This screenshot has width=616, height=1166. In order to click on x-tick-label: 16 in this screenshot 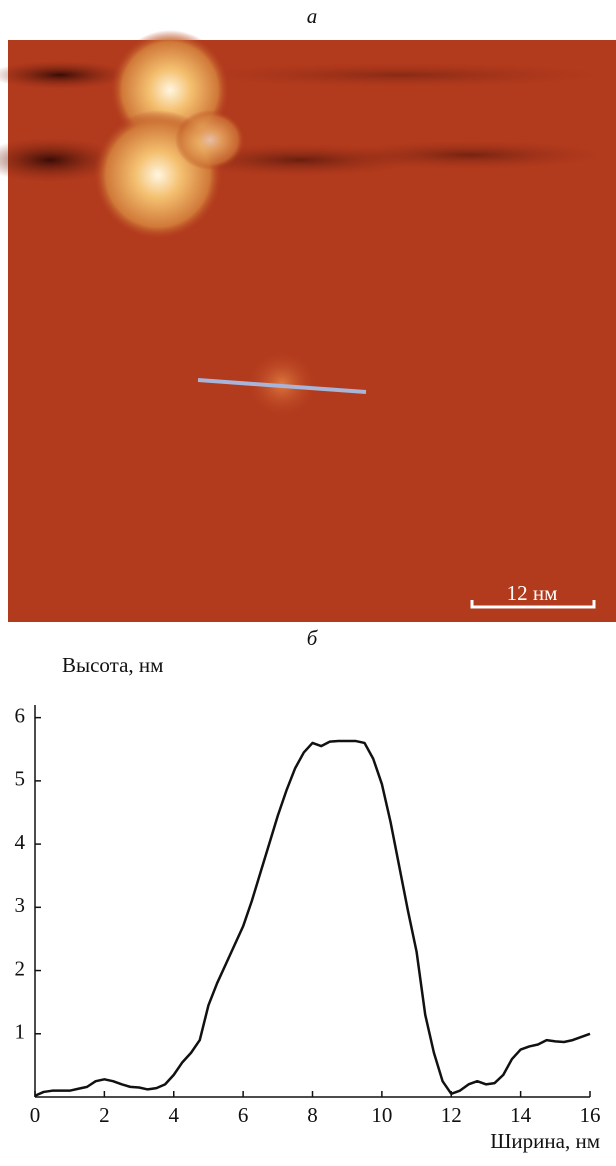, I will do `click(590, 1115)`.